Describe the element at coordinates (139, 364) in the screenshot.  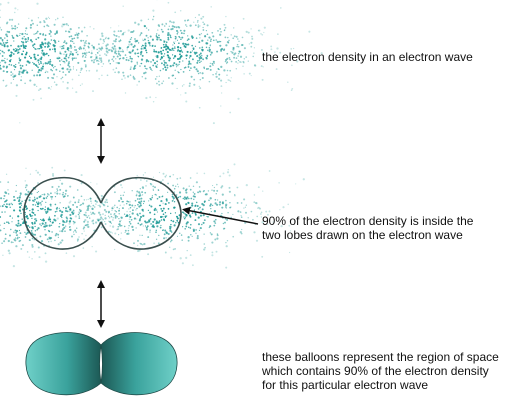
I see `right-balloon` at that location.